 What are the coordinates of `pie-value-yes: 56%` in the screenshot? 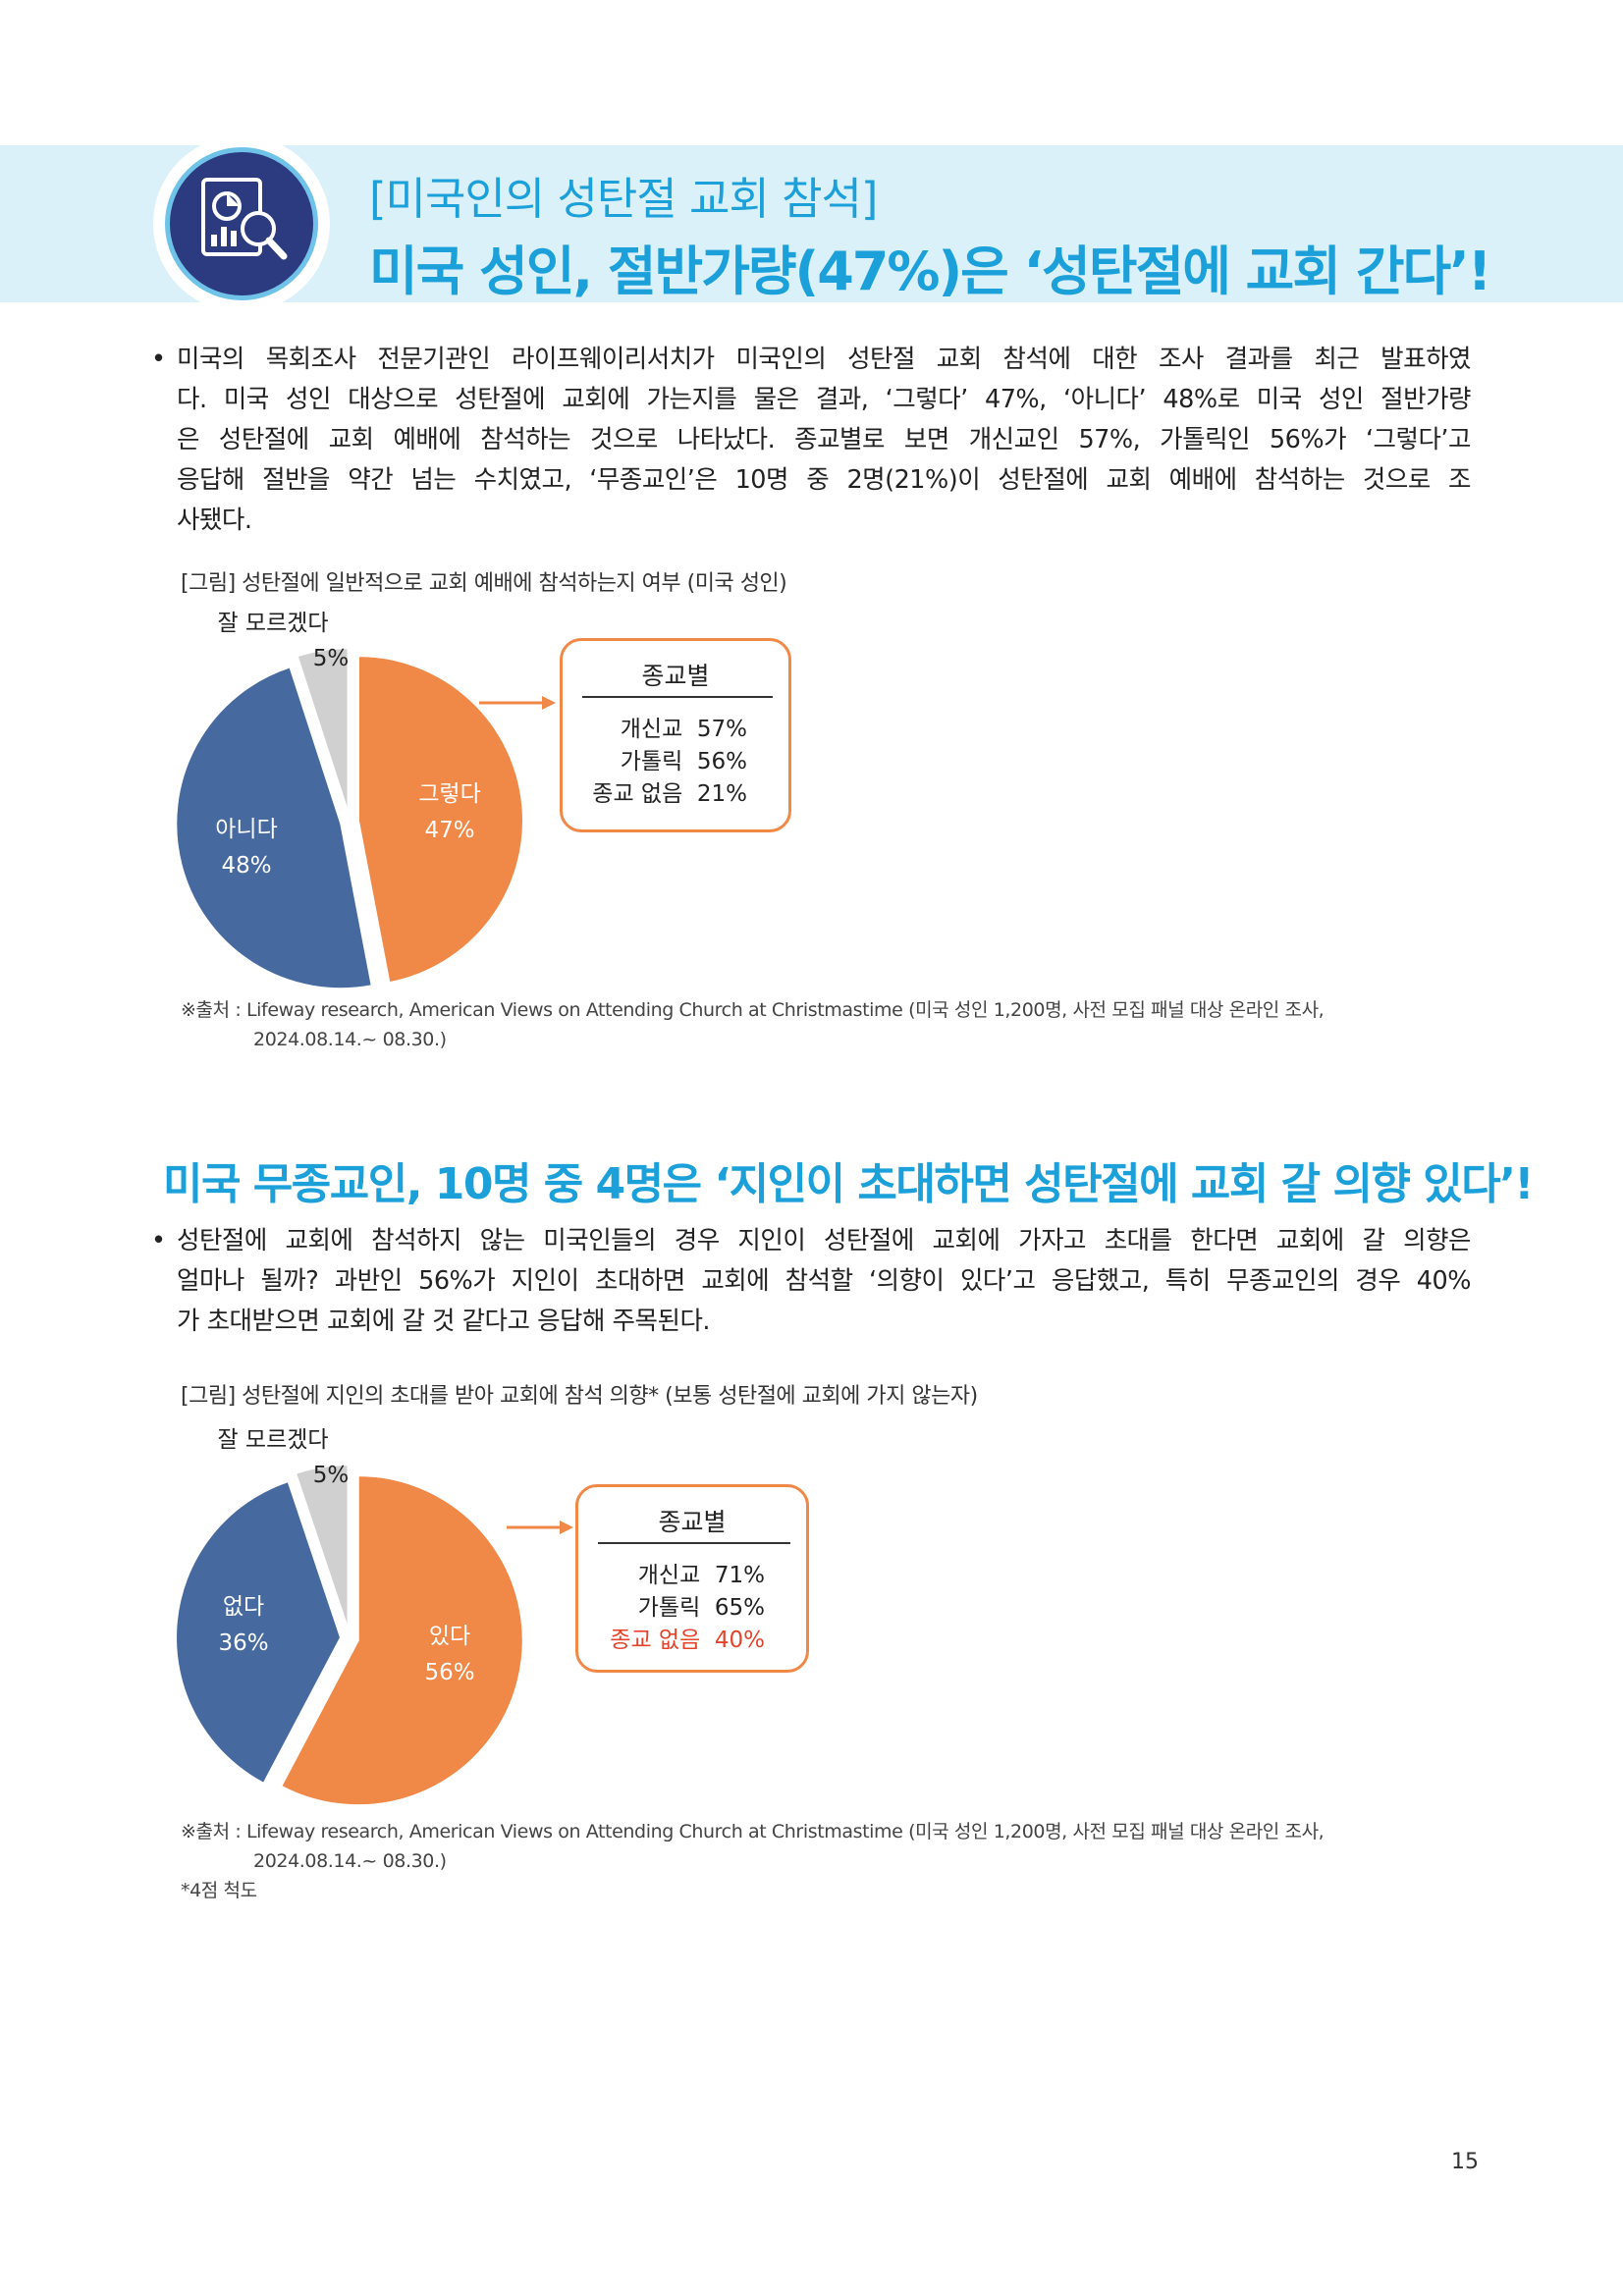 It's located at (449, 1672).